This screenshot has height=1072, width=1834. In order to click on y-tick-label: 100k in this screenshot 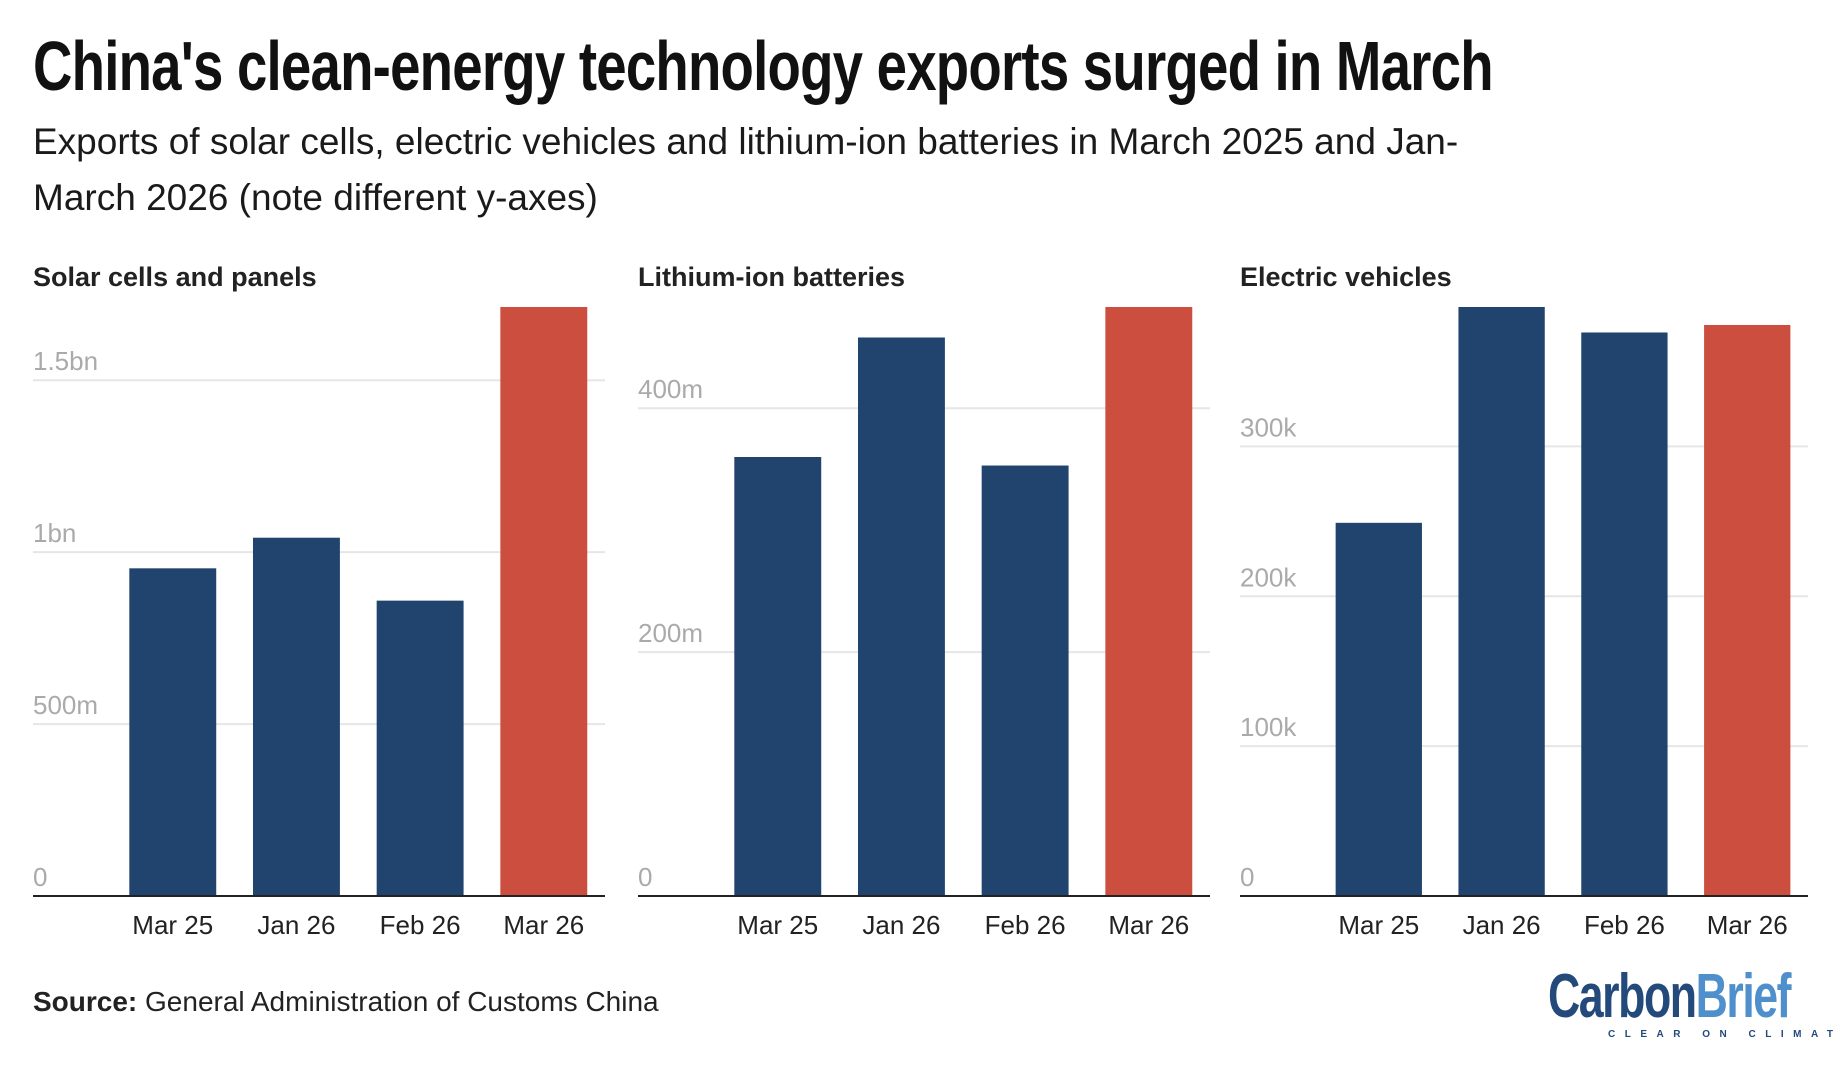, I will do `click(1268, 727)`.